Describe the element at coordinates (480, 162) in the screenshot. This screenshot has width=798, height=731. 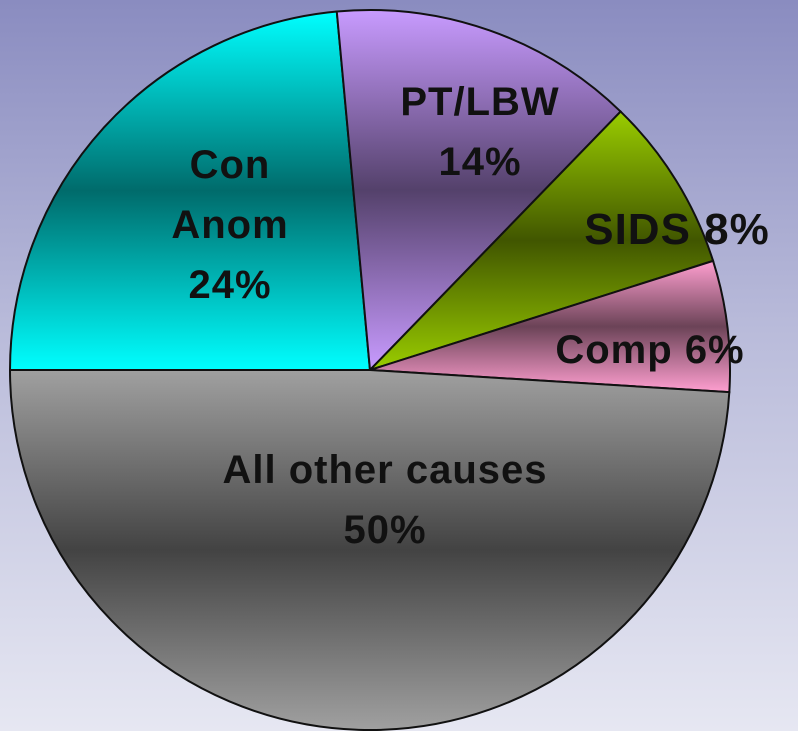
I see `value-label: 14%` at that location.